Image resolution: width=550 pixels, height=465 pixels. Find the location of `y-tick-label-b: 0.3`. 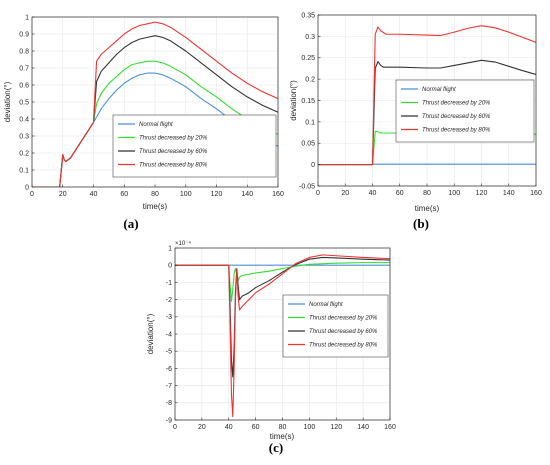

y-tick-label-b: 0.3 is located at coordinates (310, 37).